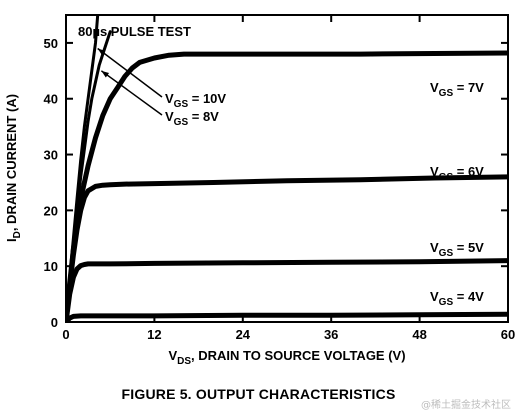 The height and width of the screenshot is (414, 517). What do you see at coordinates (51, 99) in the screenshot?
I see `y-tick-label: 40` at bounding box center [51, 99].